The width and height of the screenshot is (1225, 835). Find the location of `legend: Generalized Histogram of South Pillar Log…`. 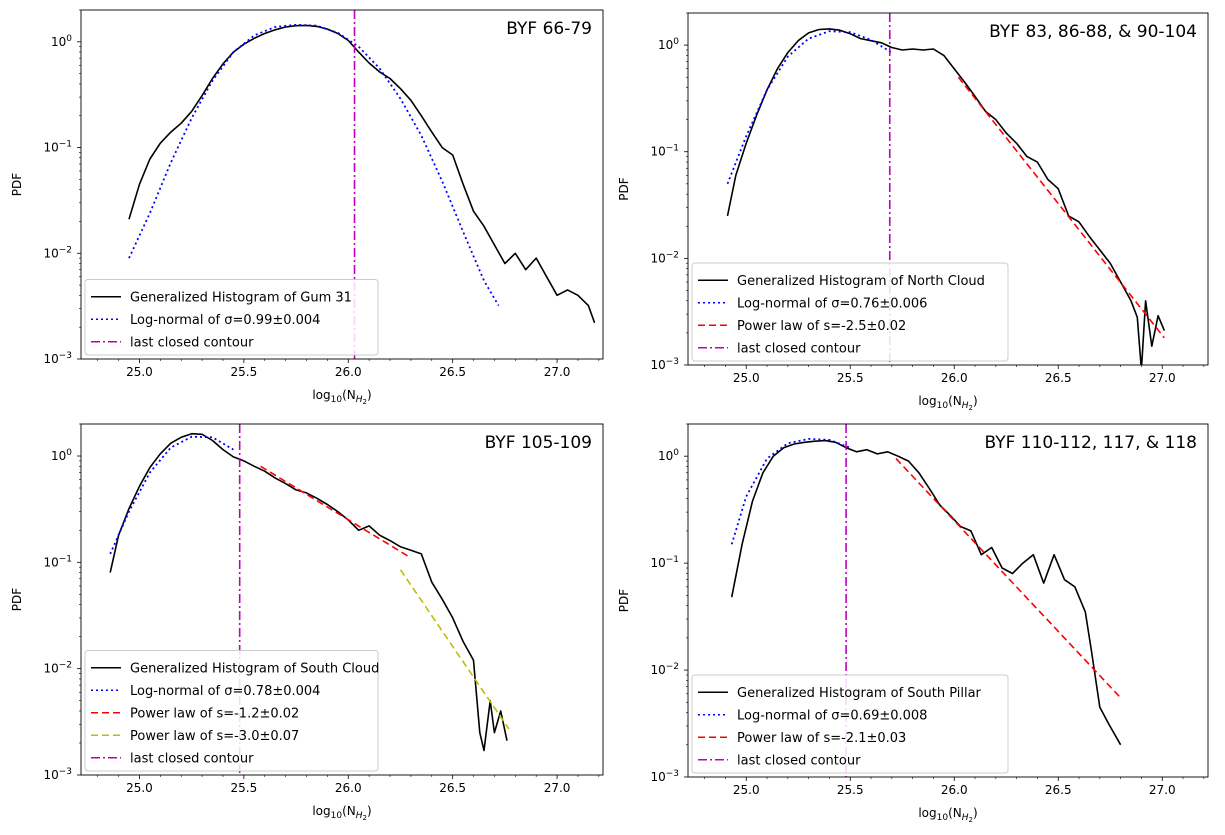

legend: Generalized Histogram of South Pillar Log… is located at coordinates (850, 724).